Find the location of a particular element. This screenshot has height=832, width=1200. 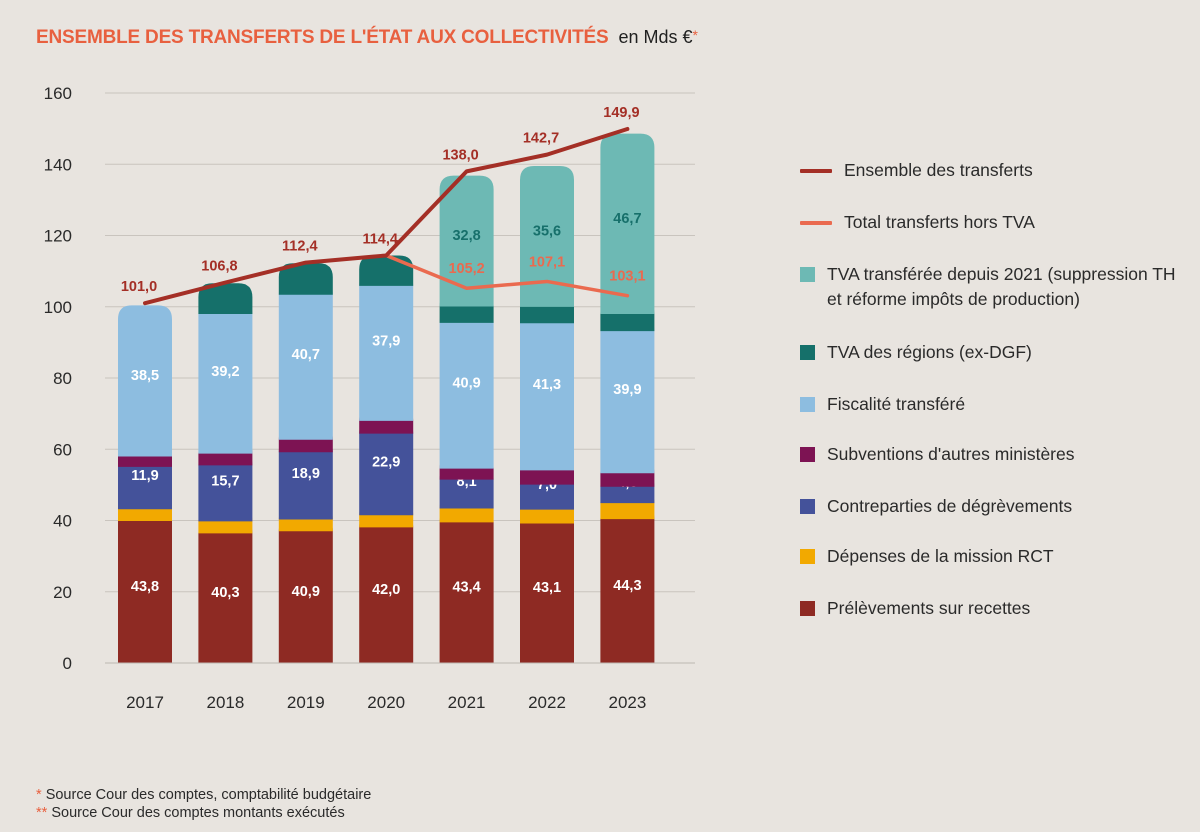

bar-contreparties-de-degrevements-2019 is located at coordinates (305, 479).